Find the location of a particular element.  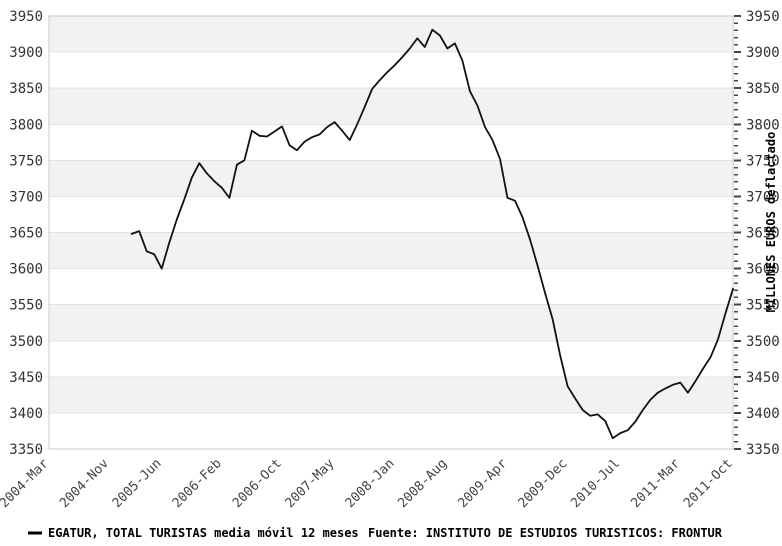

y-tick-label-left: 3500 is located at coordinates (26, 342).